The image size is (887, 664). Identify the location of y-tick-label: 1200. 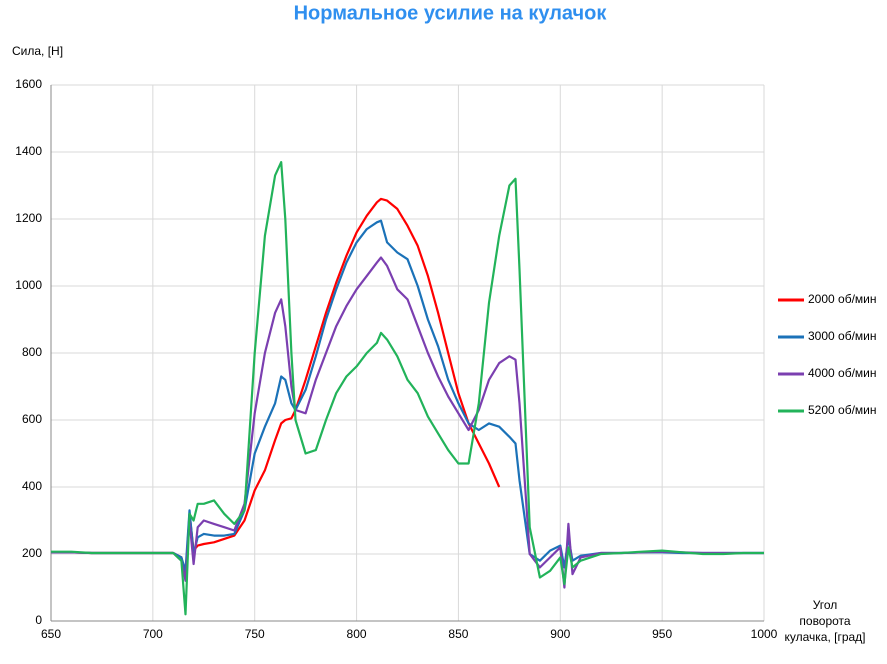
(28, 218).